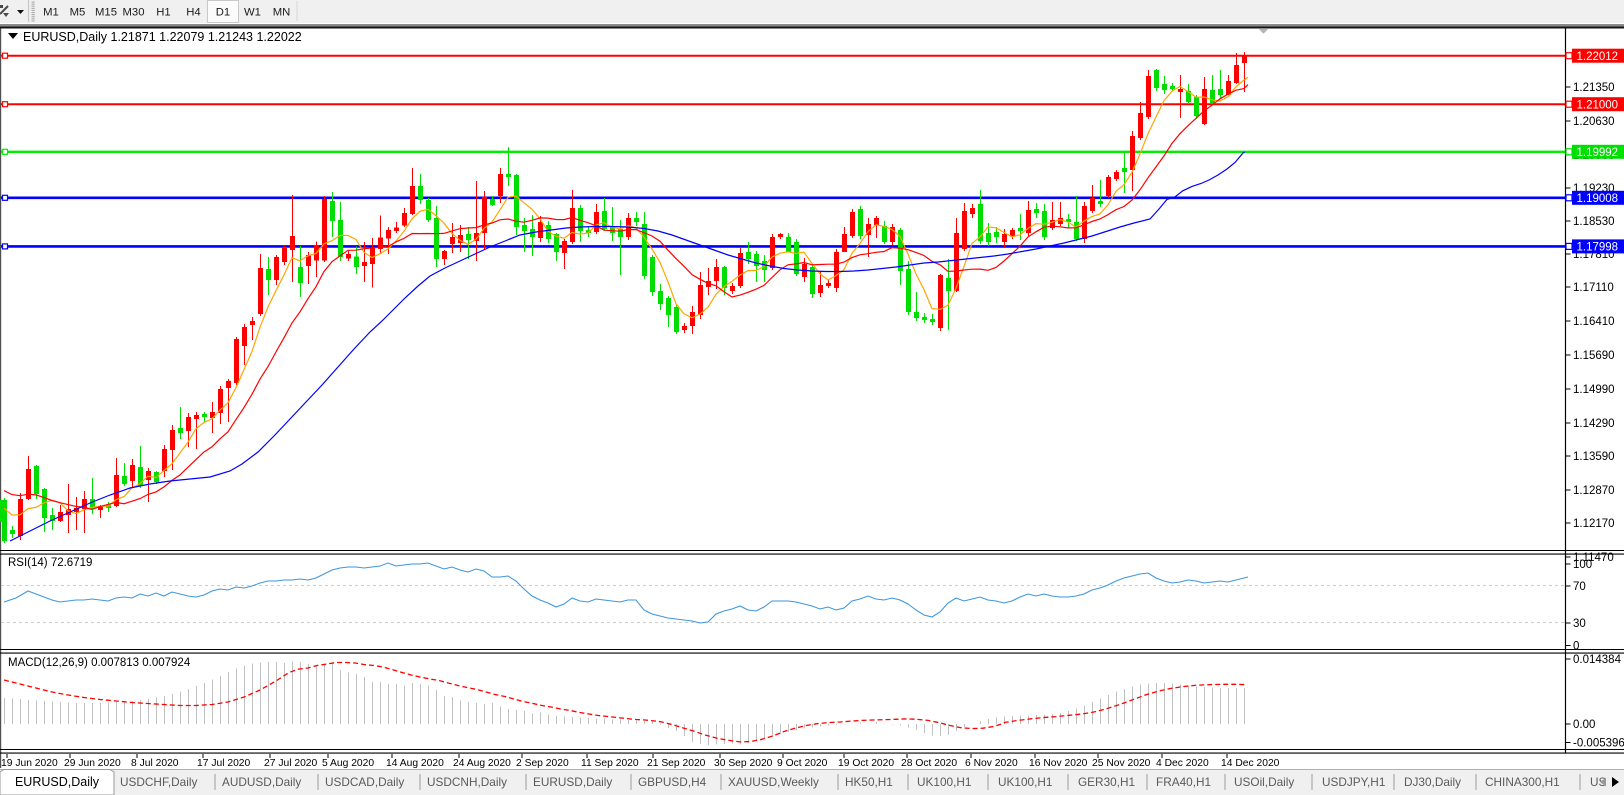  I want to click on svg-text: 70, so click(1579, 587).